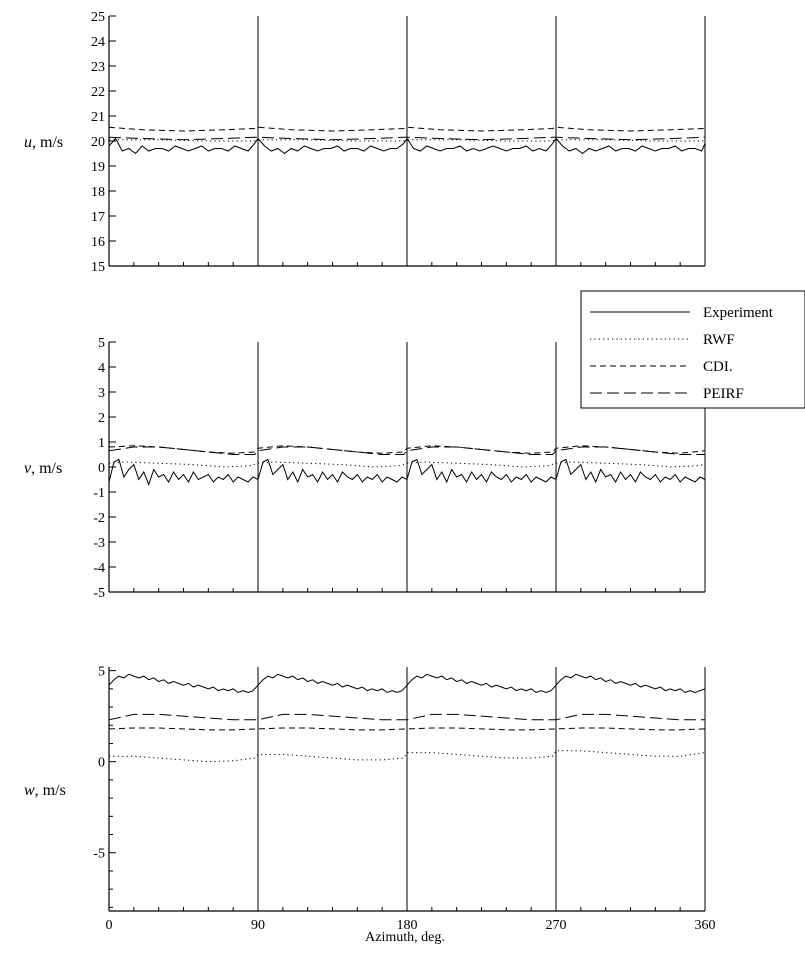  Describe the element at coordinates (258, 925) in the screenshot. I see `x-tick-label: 90` at that location.